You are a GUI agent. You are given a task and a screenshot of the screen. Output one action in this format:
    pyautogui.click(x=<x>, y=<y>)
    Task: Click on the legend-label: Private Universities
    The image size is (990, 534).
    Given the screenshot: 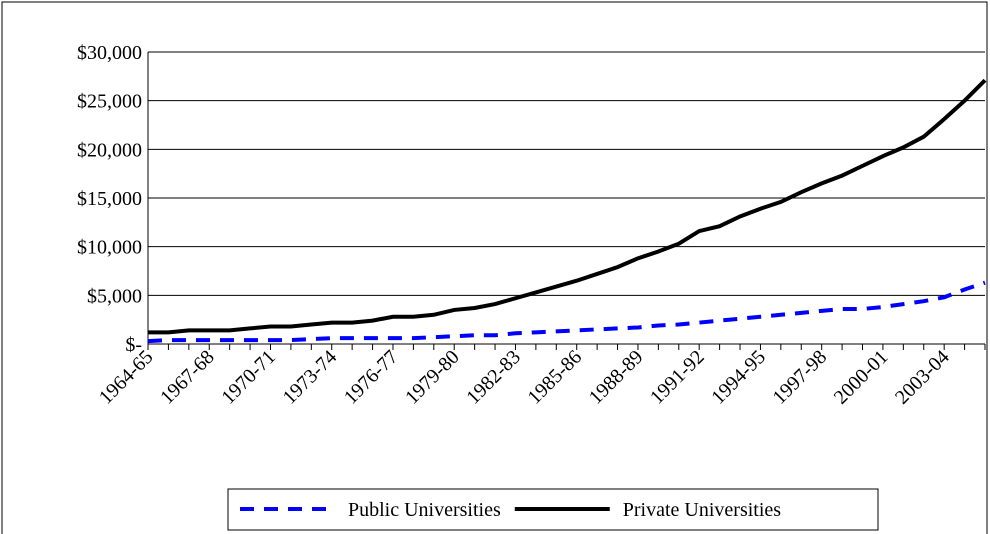 What is the action you would take?
    pyautogui.click(x=702, y=510)
    